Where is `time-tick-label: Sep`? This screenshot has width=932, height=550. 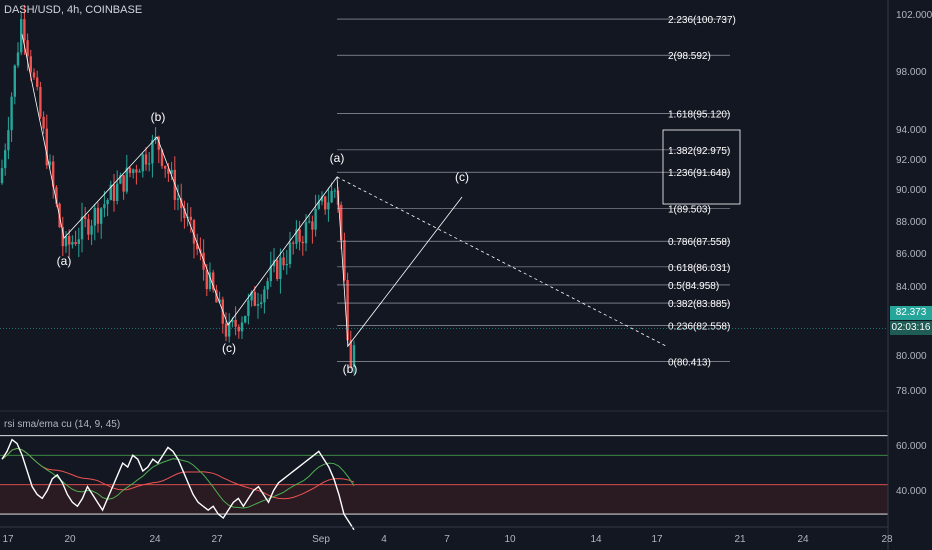
time-tick-label: Sep is located at coordinates (321, 539).